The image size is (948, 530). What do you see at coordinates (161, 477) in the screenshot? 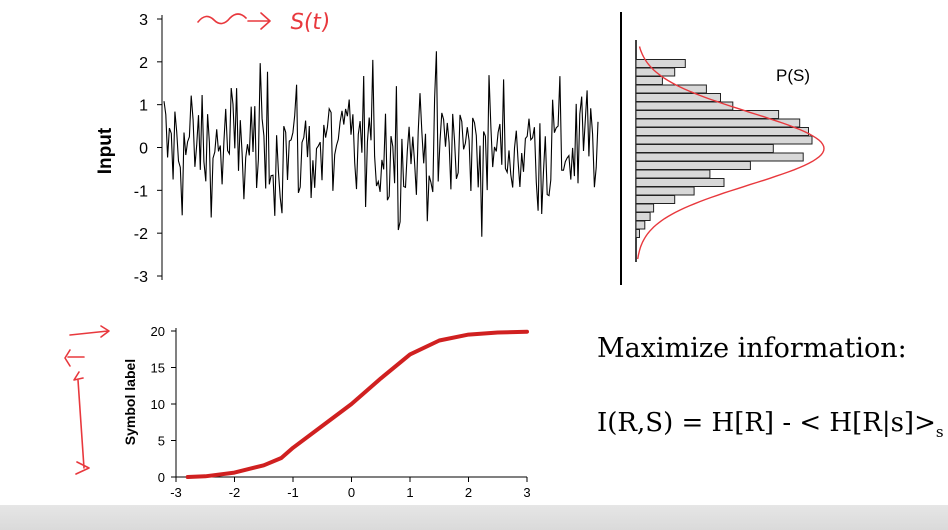
I see `symbol-y-tick: 0` at bounding box center [161, 477].